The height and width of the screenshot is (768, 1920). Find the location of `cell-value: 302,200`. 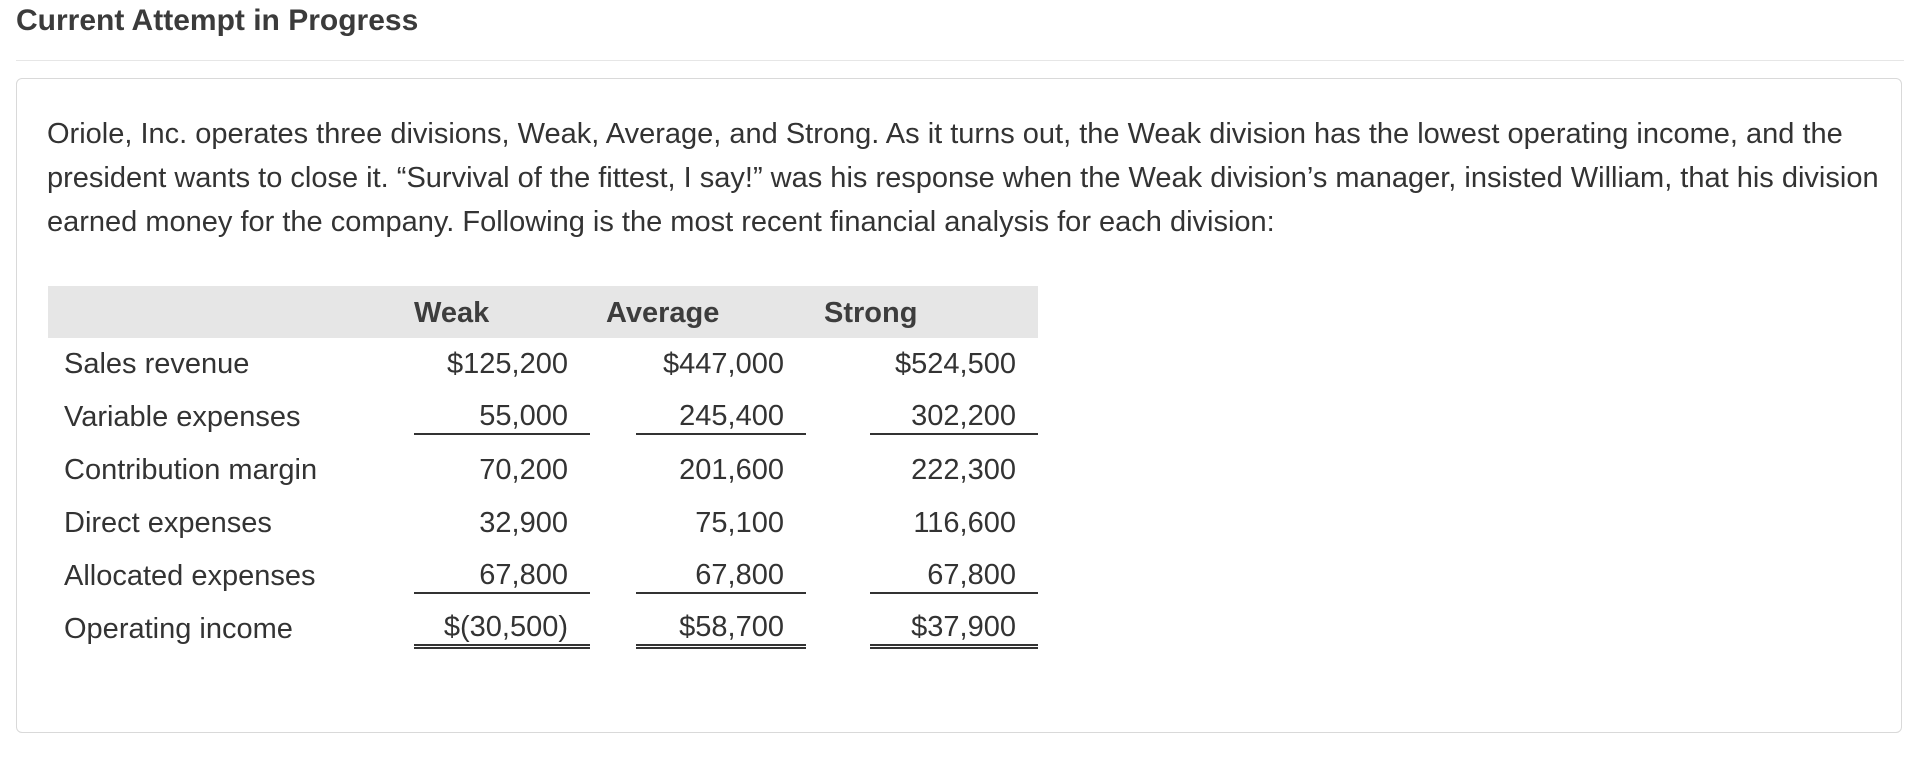

cell-value: 302,200 is located at coordinates (954, 417).